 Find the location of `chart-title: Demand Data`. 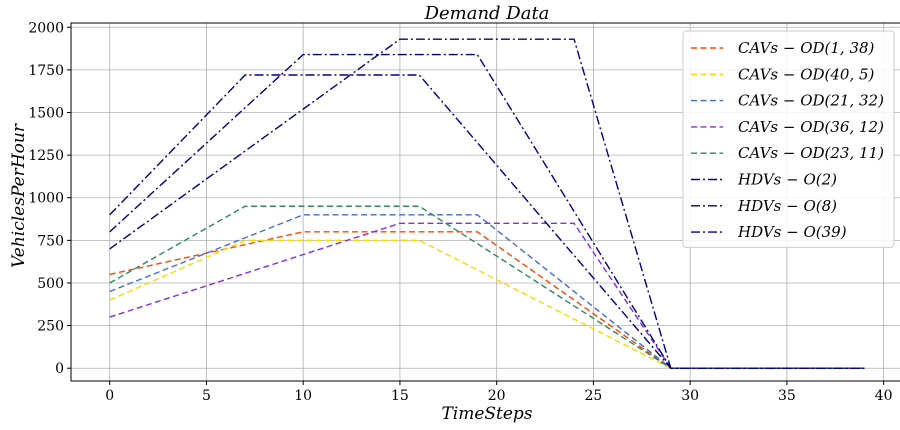

chart-title: Demand Data is located at coordinates (487, 13).